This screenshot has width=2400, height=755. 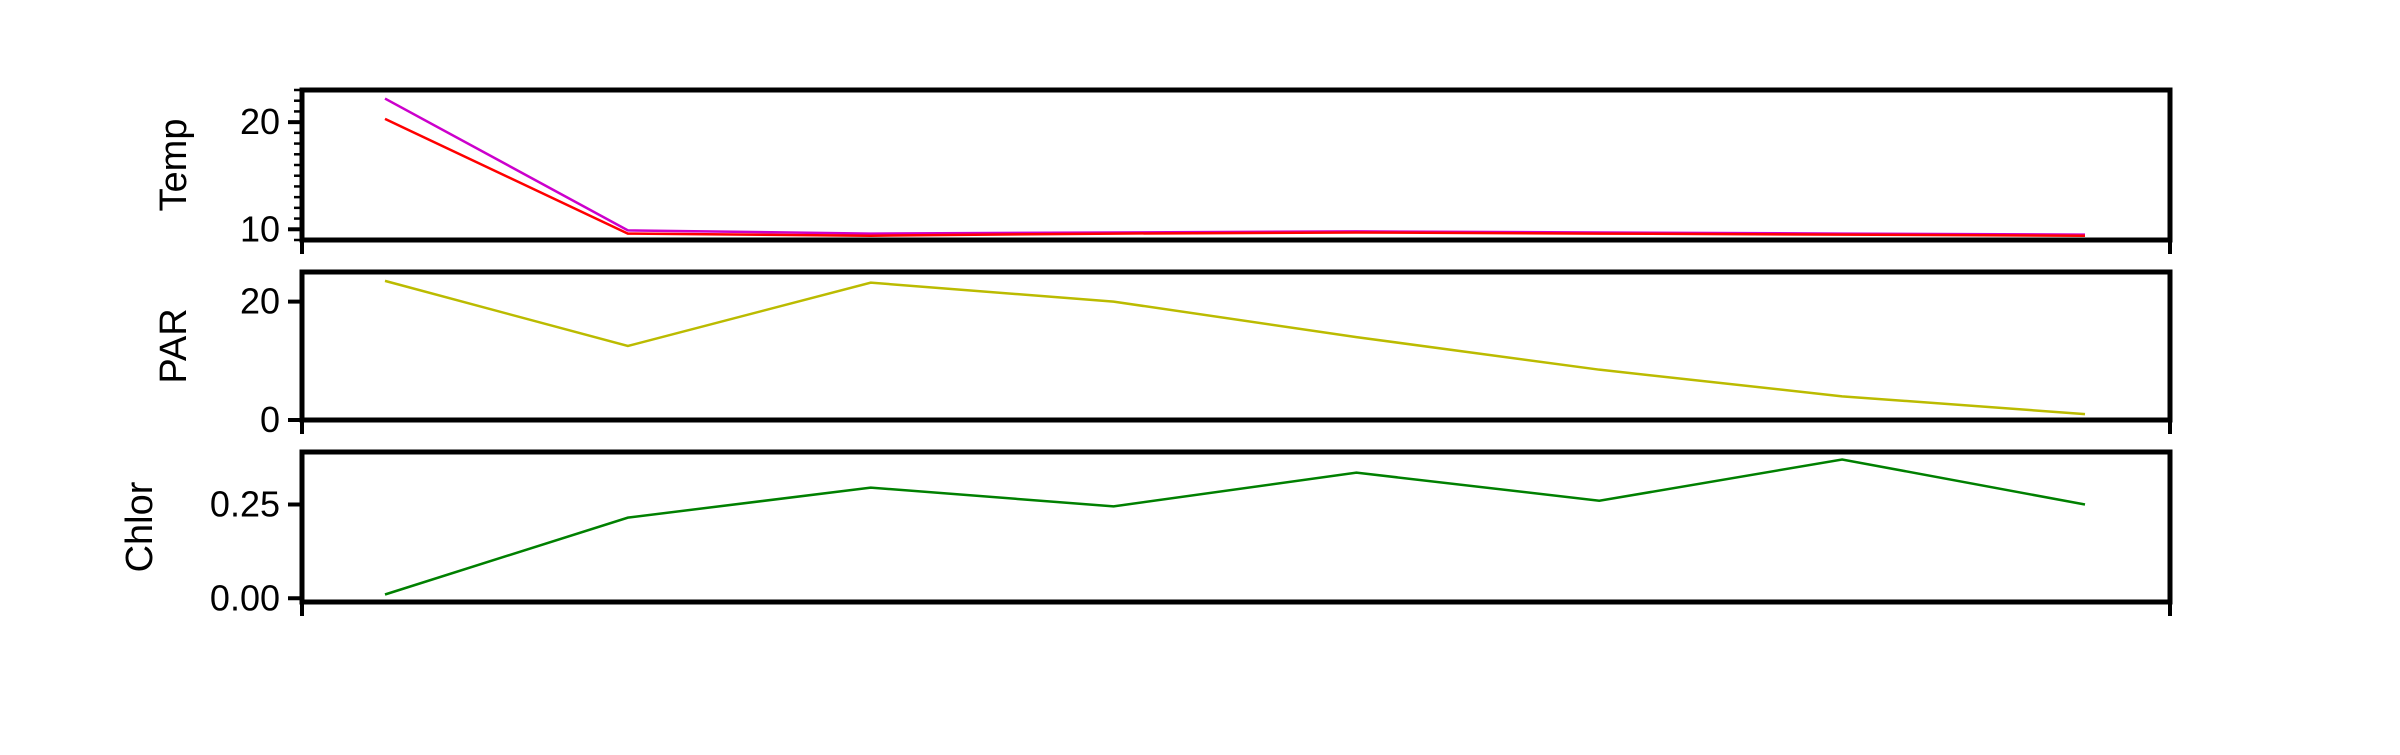 I want to click on par-ytick-label: 20, so click(x=260, y=301).